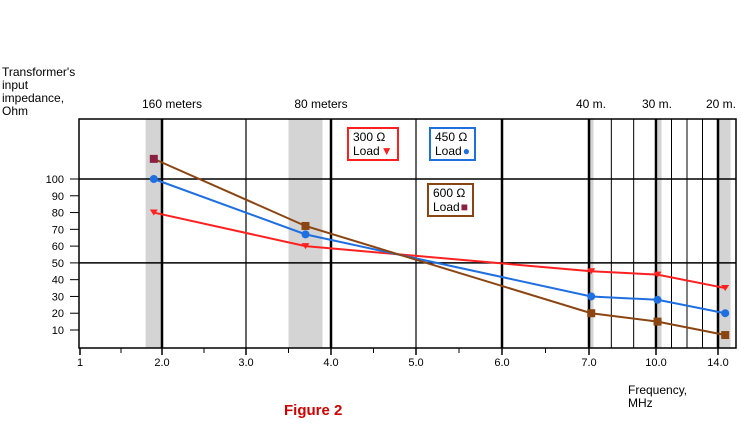 The width and height of the screenshot is (741, 423). Describe the element at coordinates (58, 247) in the screenshot. I see `y-tick-label-5: 60` at that location.